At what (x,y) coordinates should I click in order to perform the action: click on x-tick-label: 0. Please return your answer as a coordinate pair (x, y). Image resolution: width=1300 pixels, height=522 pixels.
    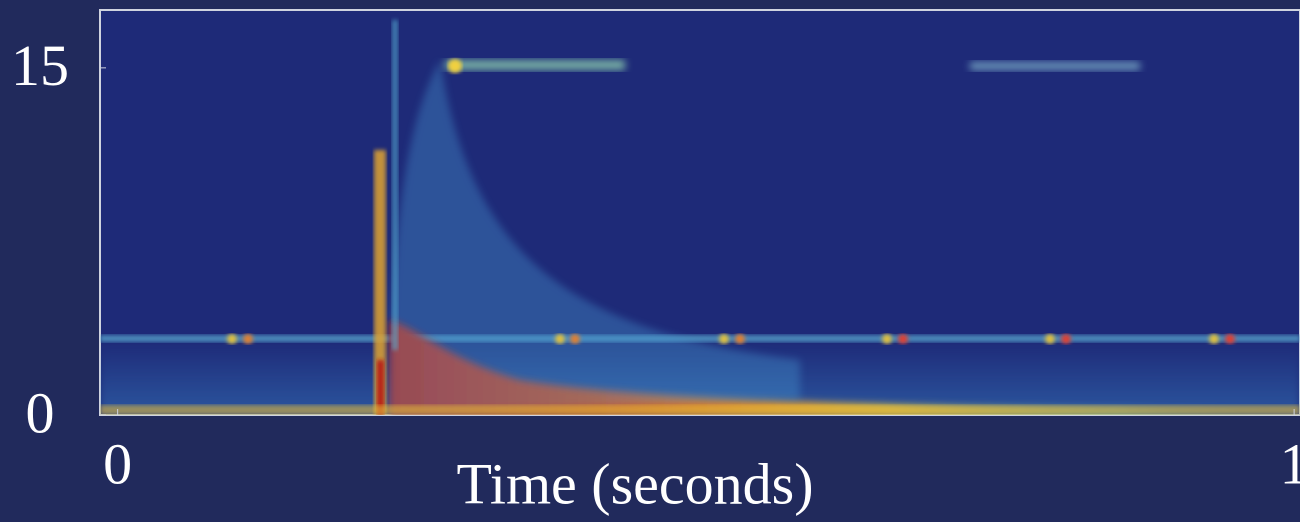
    Looking at the image, I should click on (117, 463).